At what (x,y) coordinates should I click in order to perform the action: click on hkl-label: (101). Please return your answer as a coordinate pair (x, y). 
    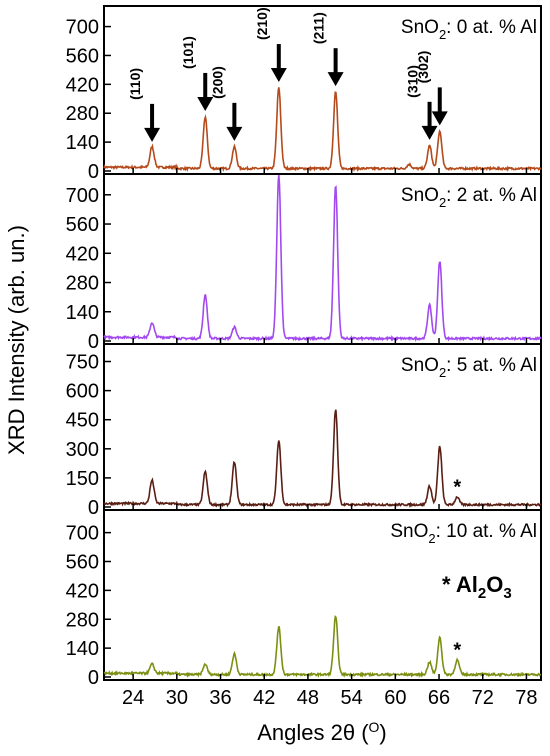
    Looking at the image, I should click on (188, 52).